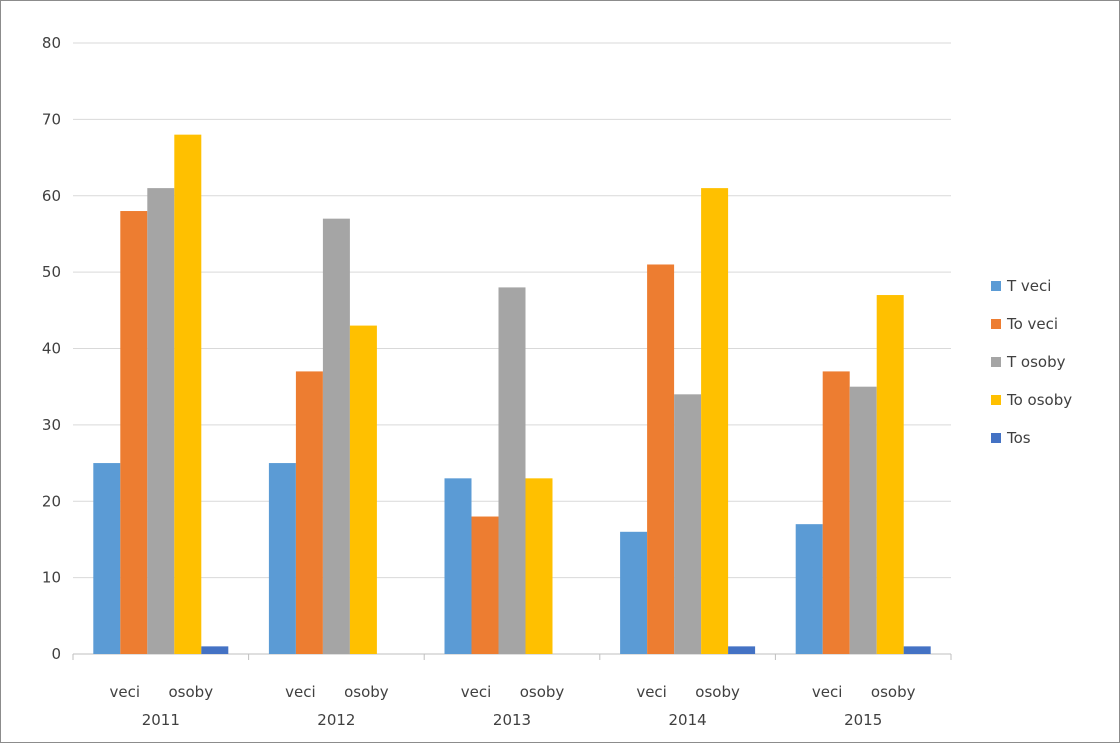  Describe the element at coordinates (51, 196) in the screenshot. I see `y-tick-label: 60` at that location.